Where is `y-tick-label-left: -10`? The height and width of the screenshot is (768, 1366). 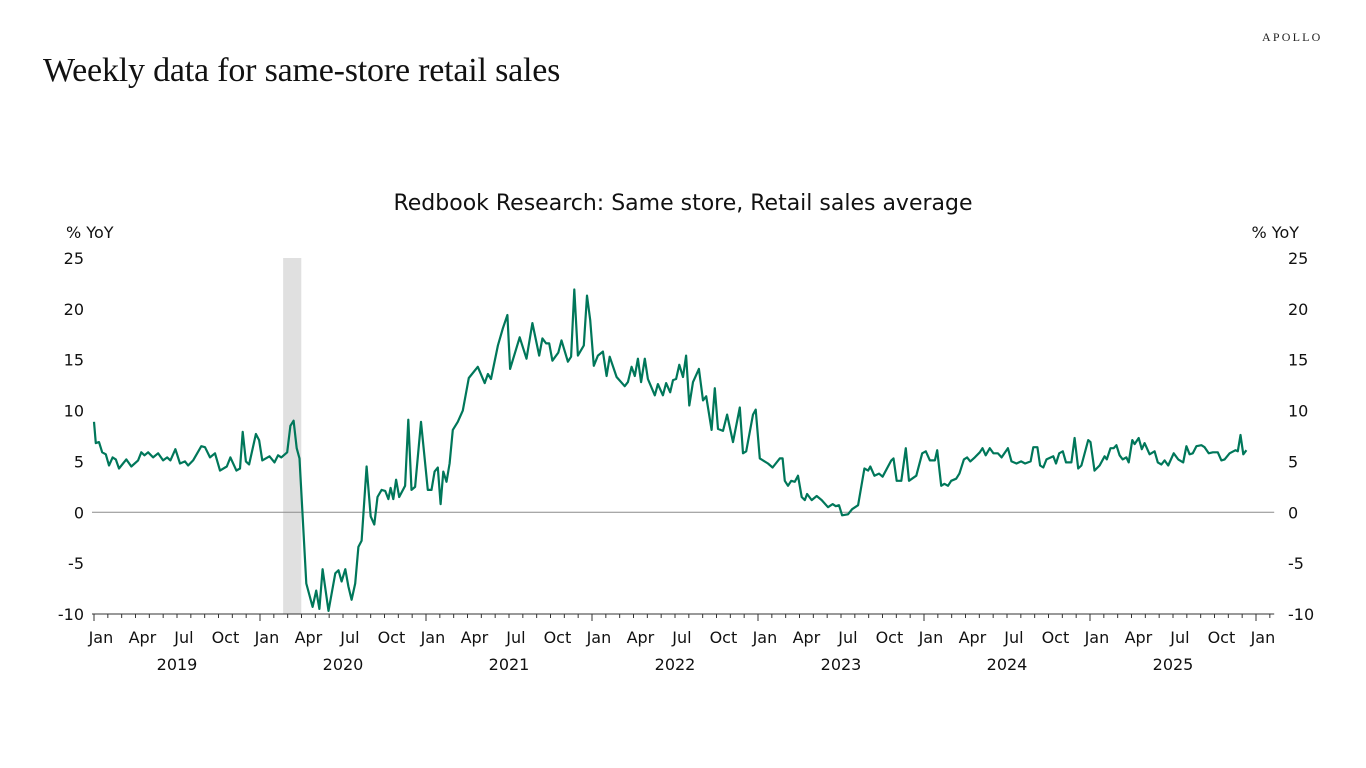 y-tick-label-left: -10 is located at coordinates (71, 614).